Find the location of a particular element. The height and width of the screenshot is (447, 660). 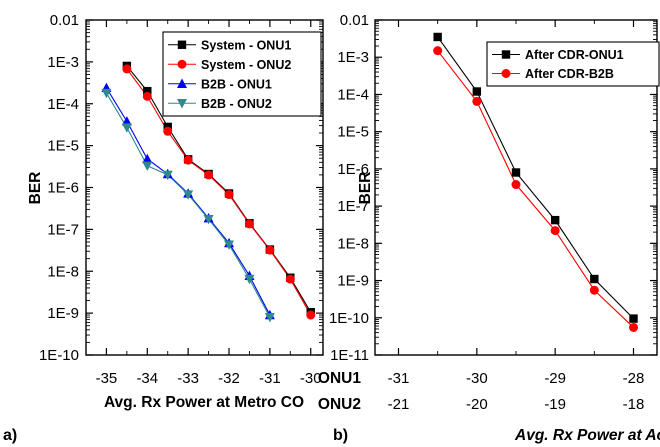

panel-a-y-tick-labels: 0.01 1E-3 1E-4 1E-5 1E-6 1E-7 1E-8 1E-9 1E-10 is located at coordinates (59, 188).